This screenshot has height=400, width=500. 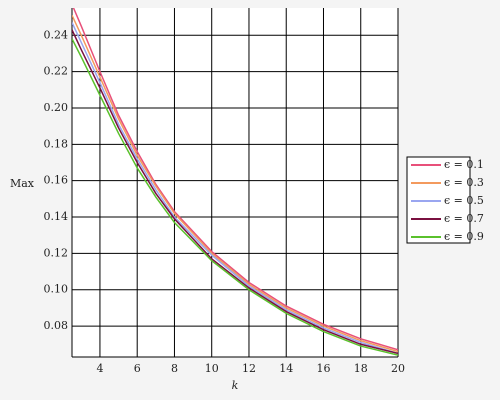 What do you see at coordinates (464, 164) in the screenshot?
I see `legend-label: ϵ = 0.1` at bounding box center [464, 164].